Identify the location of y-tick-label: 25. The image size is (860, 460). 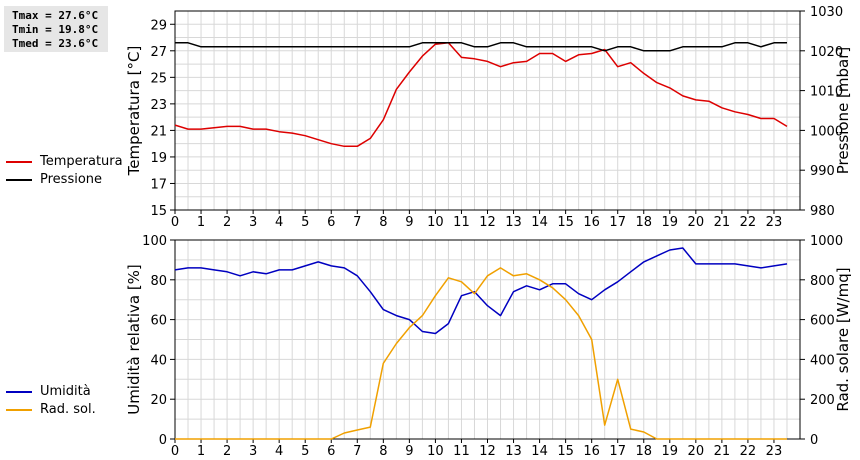
(158, 78).